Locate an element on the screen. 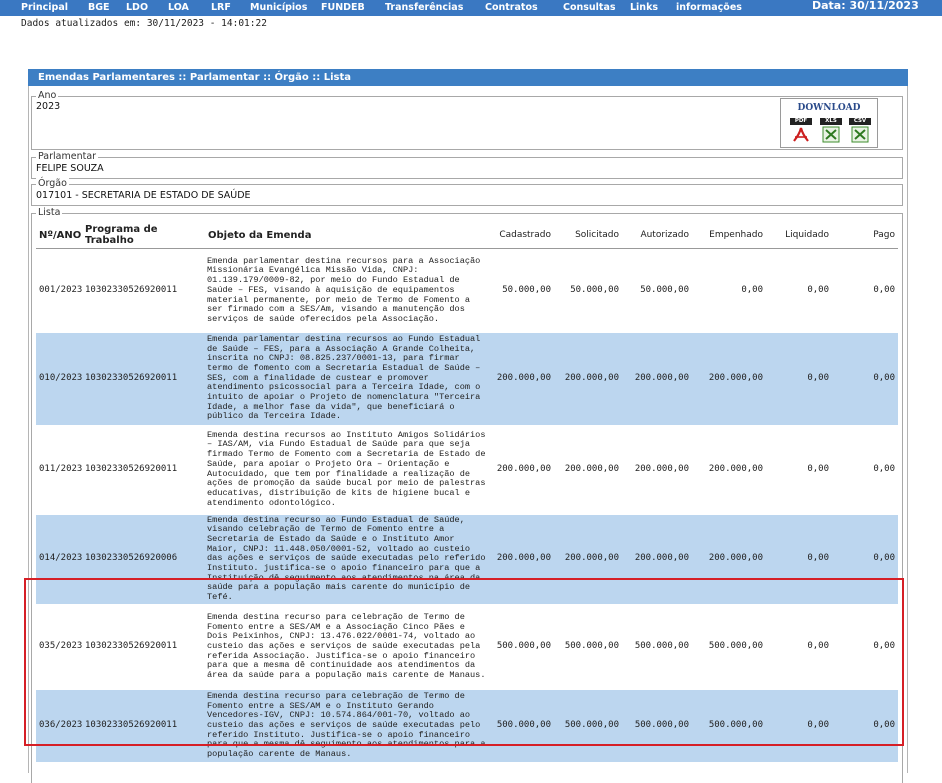 Image resolution: width=942 pixels, height=783 pixels. col-header-objeto: Objeto da Emenda is located at coordinates (348, 235).